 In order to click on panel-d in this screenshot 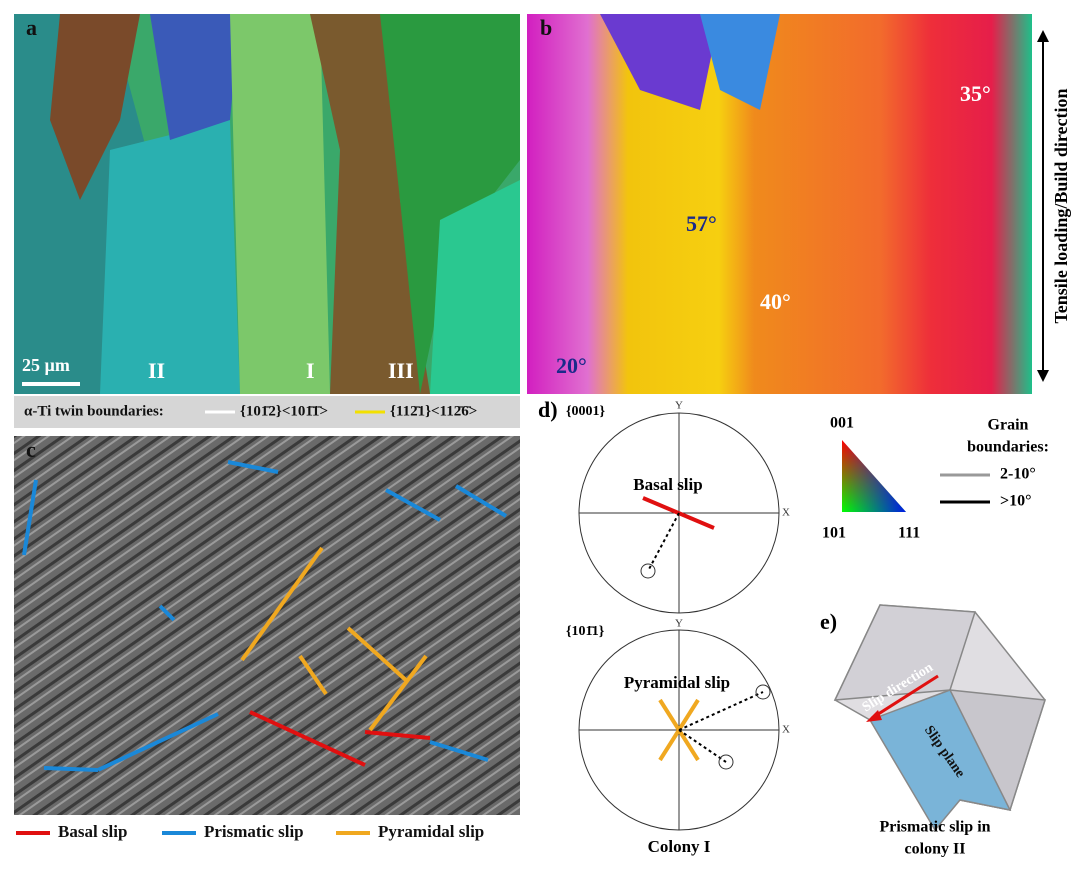, I will do `click(679, 621)`.